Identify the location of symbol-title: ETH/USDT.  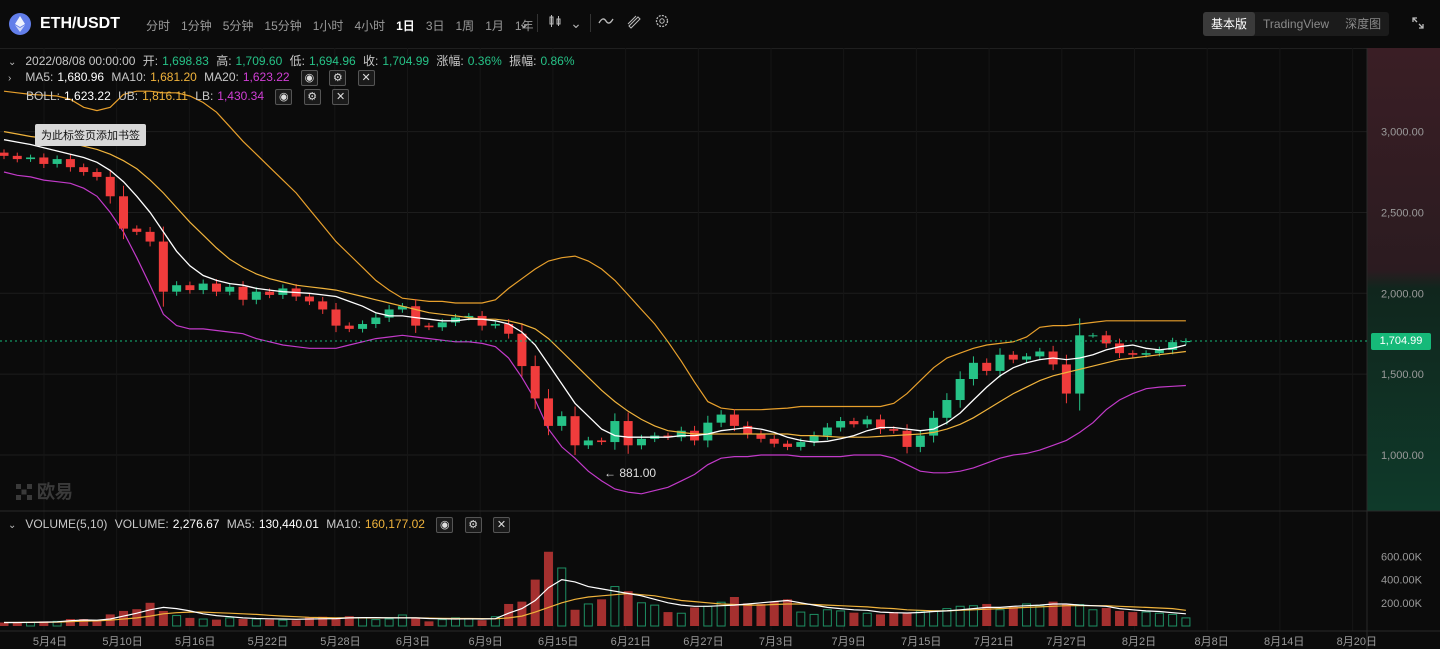
(80, 23).